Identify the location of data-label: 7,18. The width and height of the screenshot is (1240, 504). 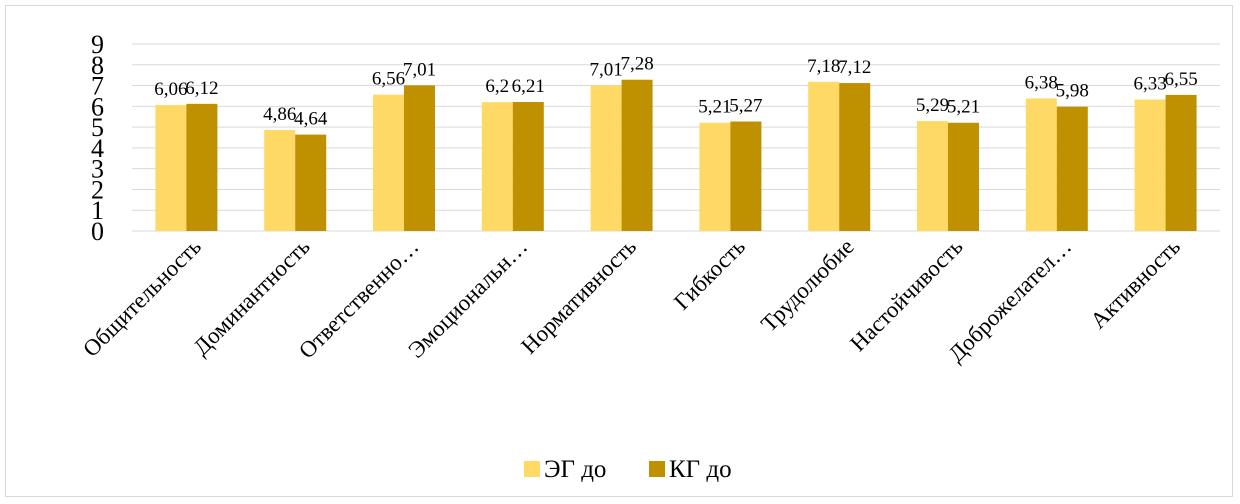
(823, 66).